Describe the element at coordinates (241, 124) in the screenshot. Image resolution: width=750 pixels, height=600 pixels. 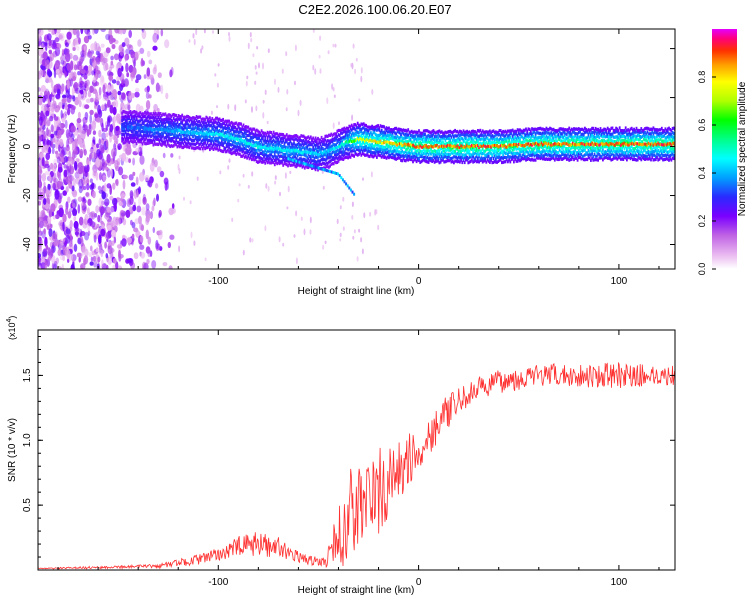
I see `spectrogram-ridge-cell` at that location.